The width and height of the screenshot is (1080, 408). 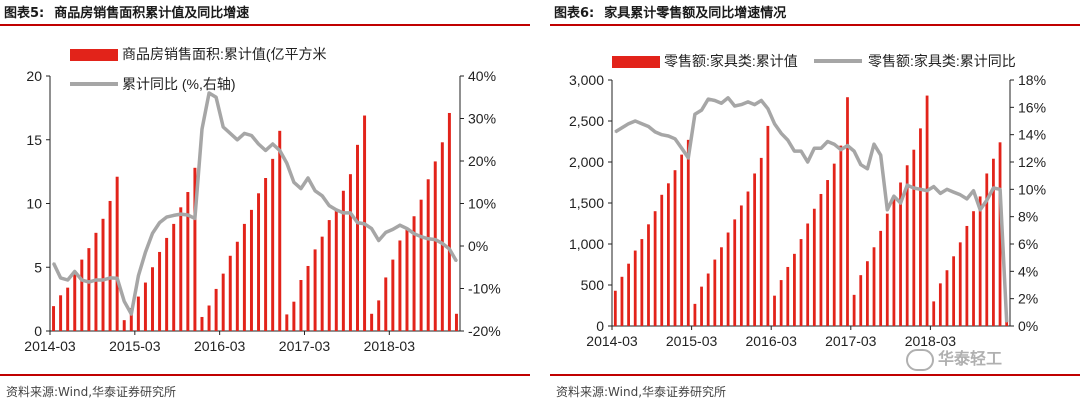 I want to click on chart-title-left: 图表5: 商品房销售面积累计值及同比增速, so click(x=126, y=11).